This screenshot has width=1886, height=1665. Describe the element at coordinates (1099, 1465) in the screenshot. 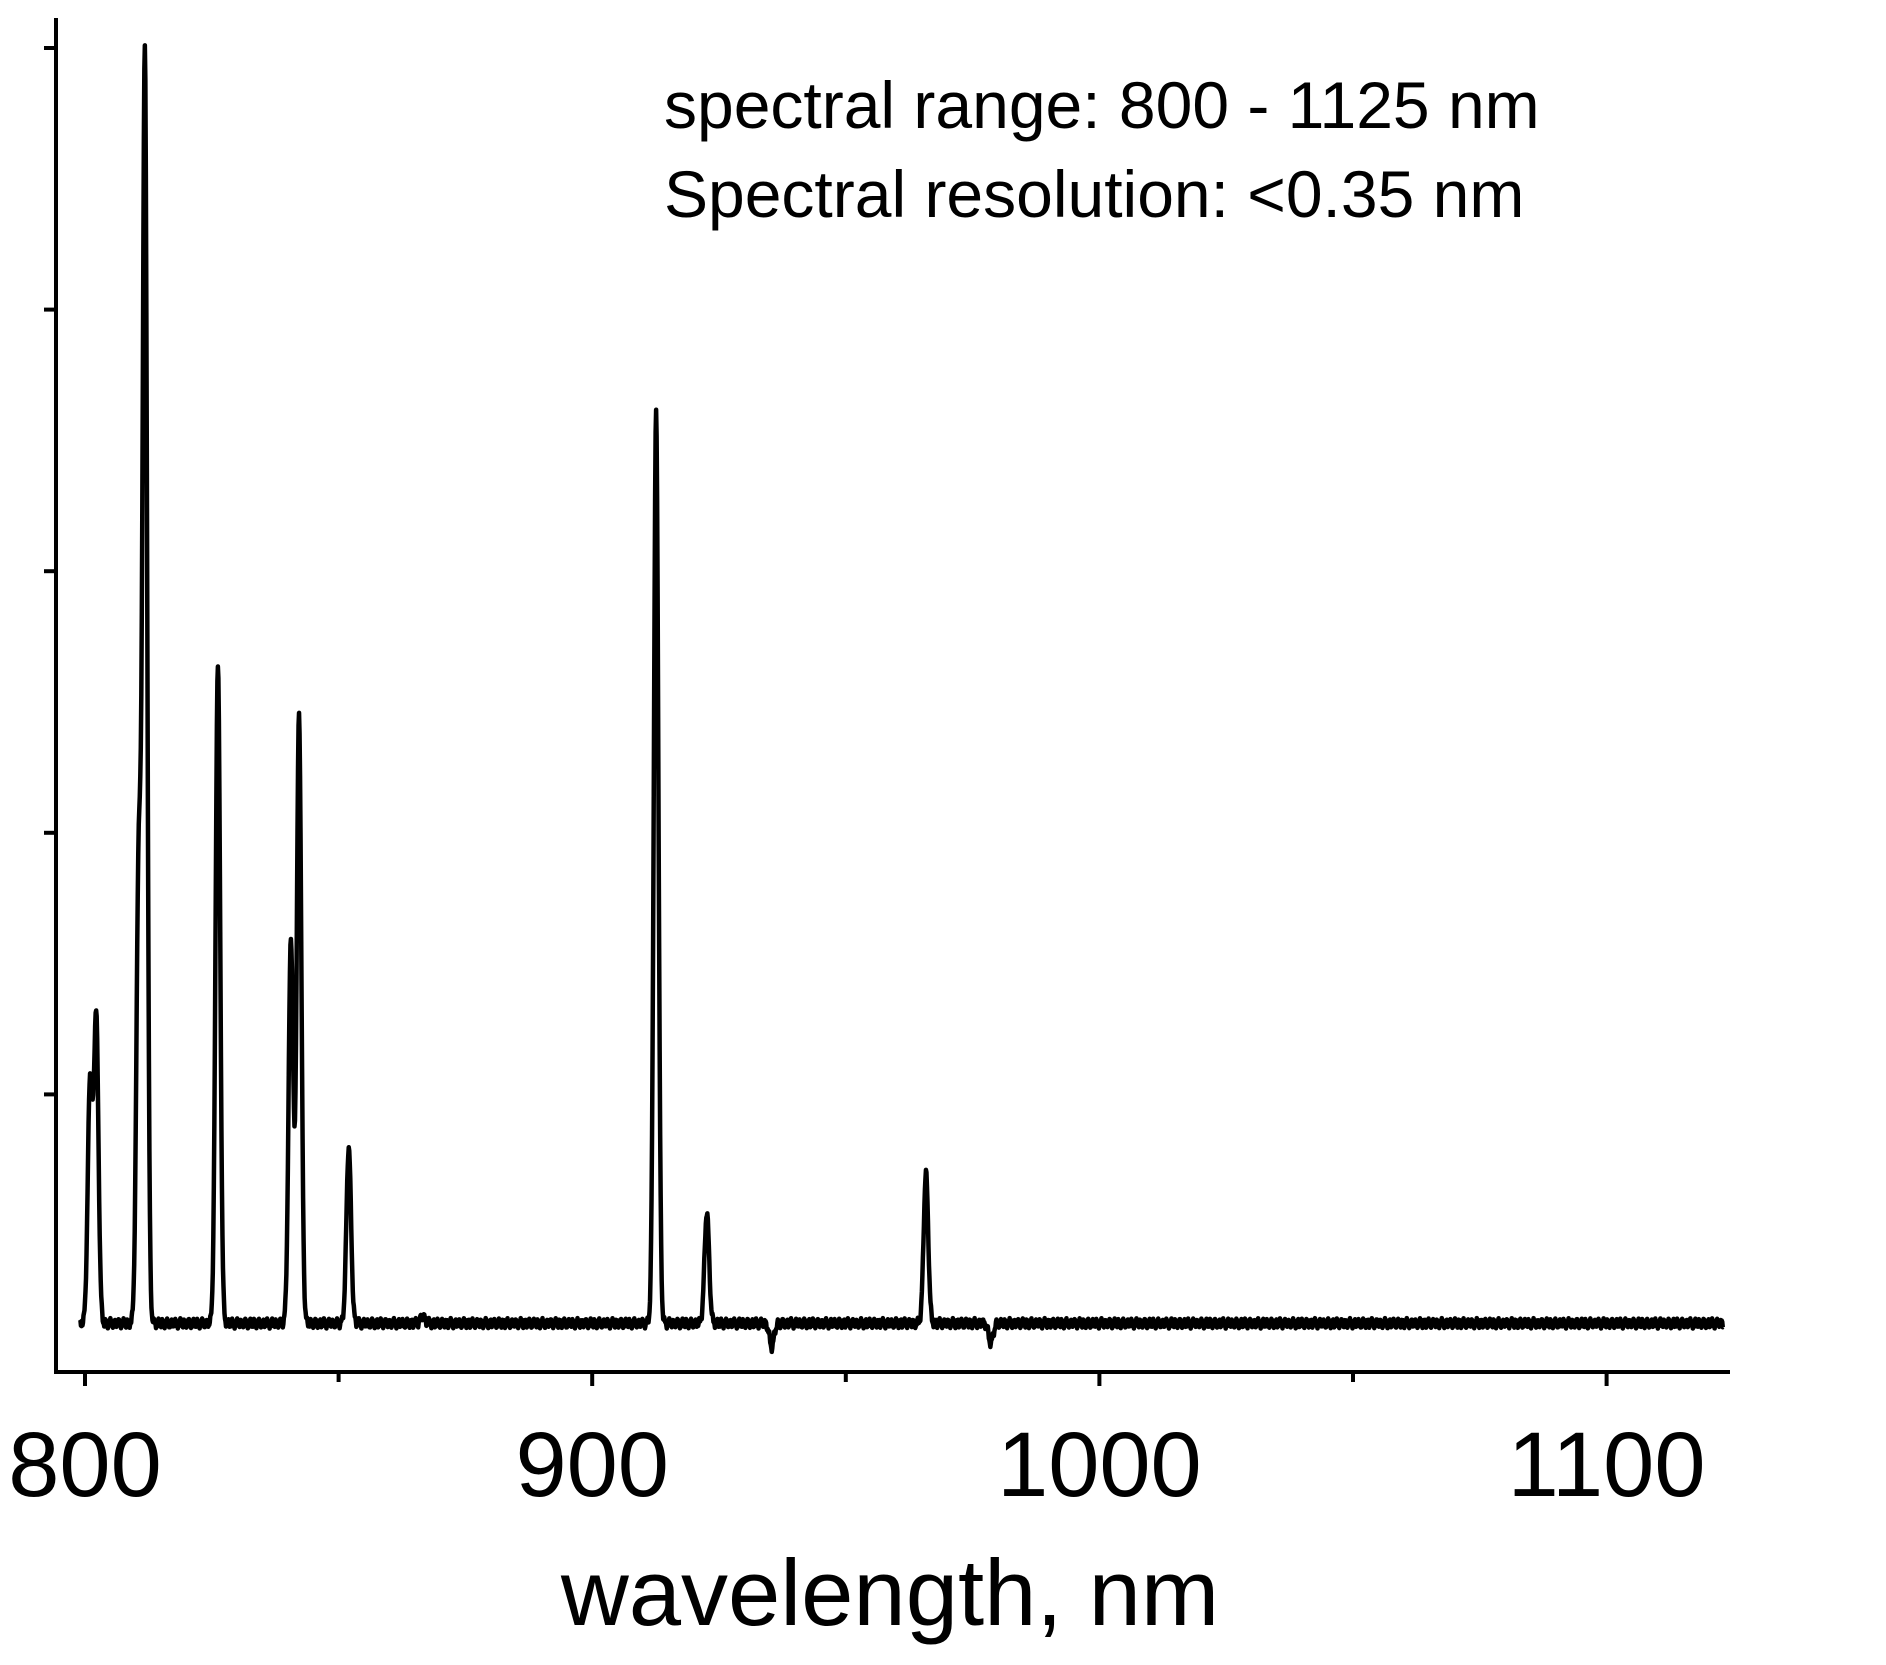

I see `x-tick-label-1000: 1000` at that location.